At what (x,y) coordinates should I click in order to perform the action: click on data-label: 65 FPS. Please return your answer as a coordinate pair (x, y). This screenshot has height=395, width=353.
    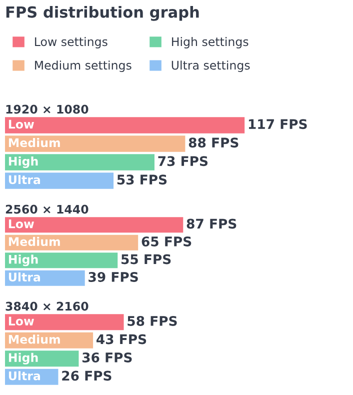
    Looking at the image, I should click on (167, 241).